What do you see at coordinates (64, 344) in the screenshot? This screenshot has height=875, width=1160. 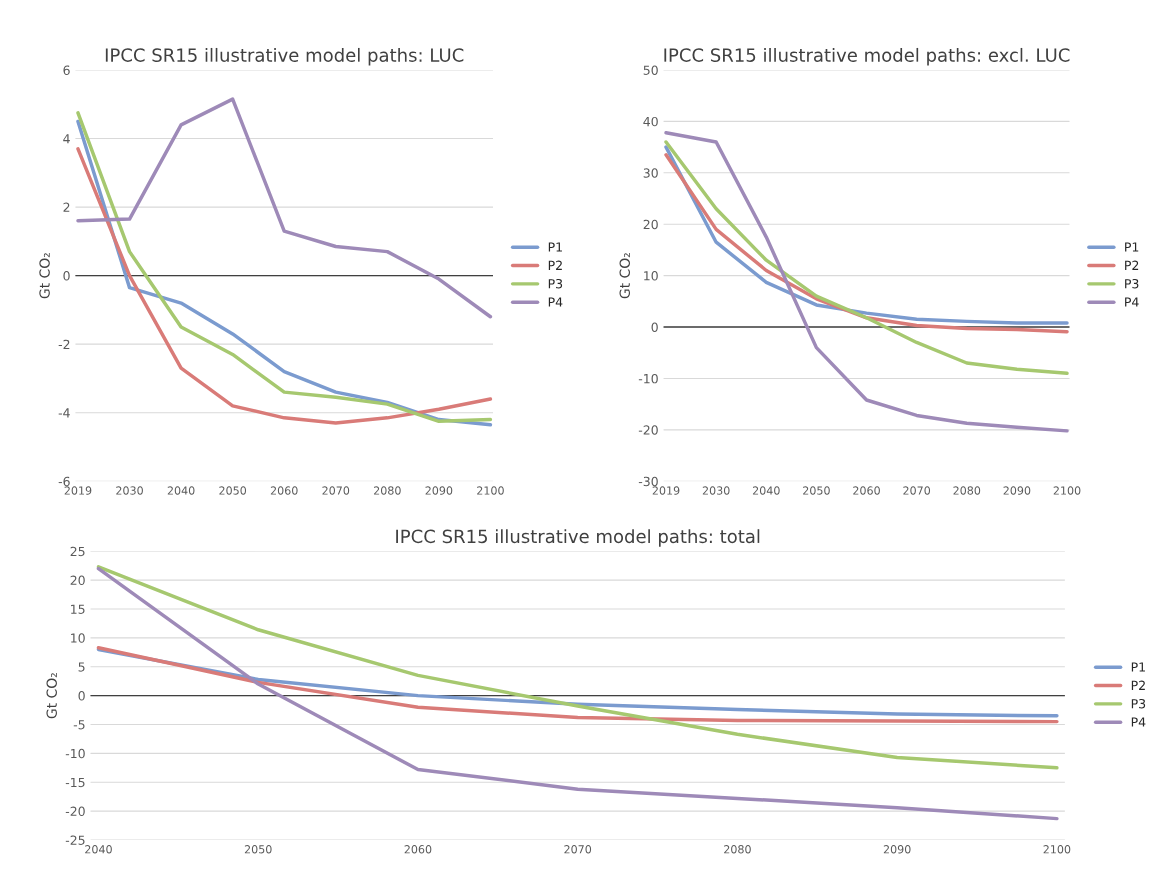 I see `y-tick-label: -2` at bounding box center [64, 344].